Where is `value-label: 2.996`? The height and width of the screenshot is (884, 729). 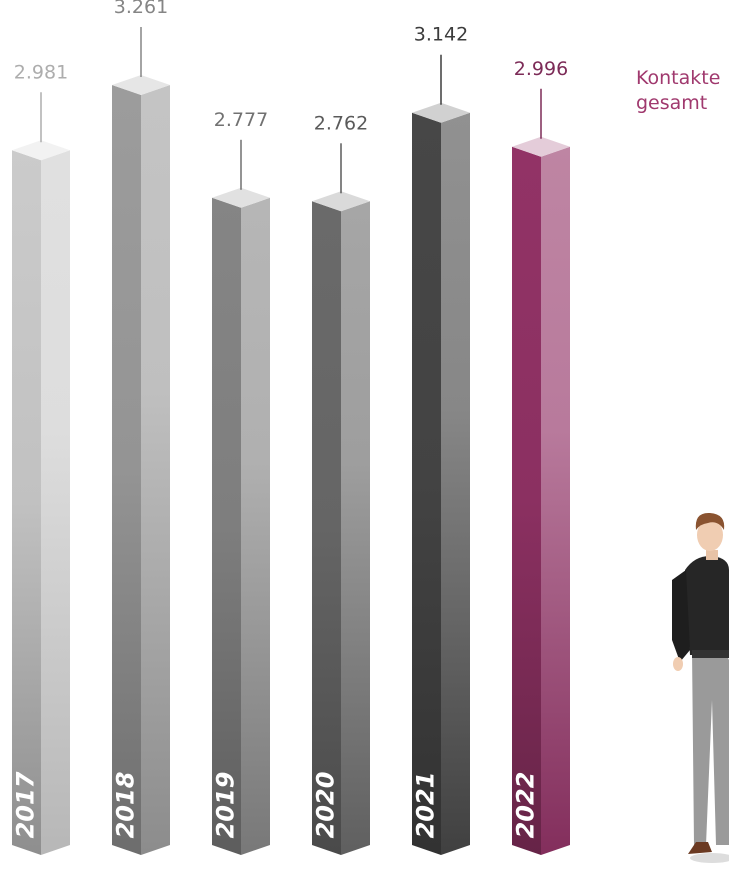 value-label: 2.996 is located at coordinates (541, 69).